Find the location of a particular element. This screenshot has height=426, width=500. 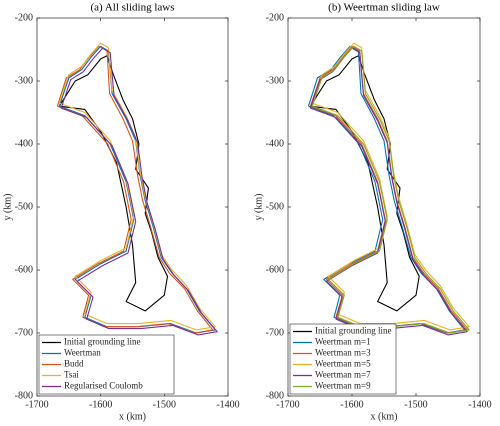

legend-label: Regularised Coulomb is located at coordinates (103, 386).